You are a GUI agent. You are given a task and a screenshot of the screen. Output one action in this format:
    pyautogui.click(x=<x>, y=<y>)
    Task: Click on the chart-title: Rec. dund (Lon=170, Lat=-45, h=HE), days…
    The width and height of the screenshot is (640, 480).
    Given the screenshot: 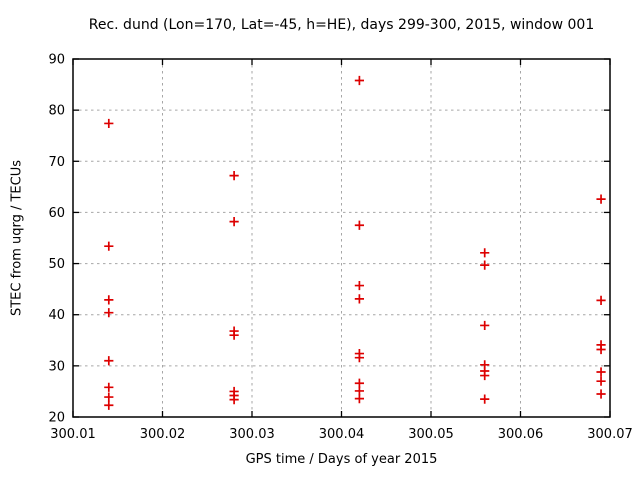 What is the action you would take?
    pyautogui.click(x=341, y=25)
    